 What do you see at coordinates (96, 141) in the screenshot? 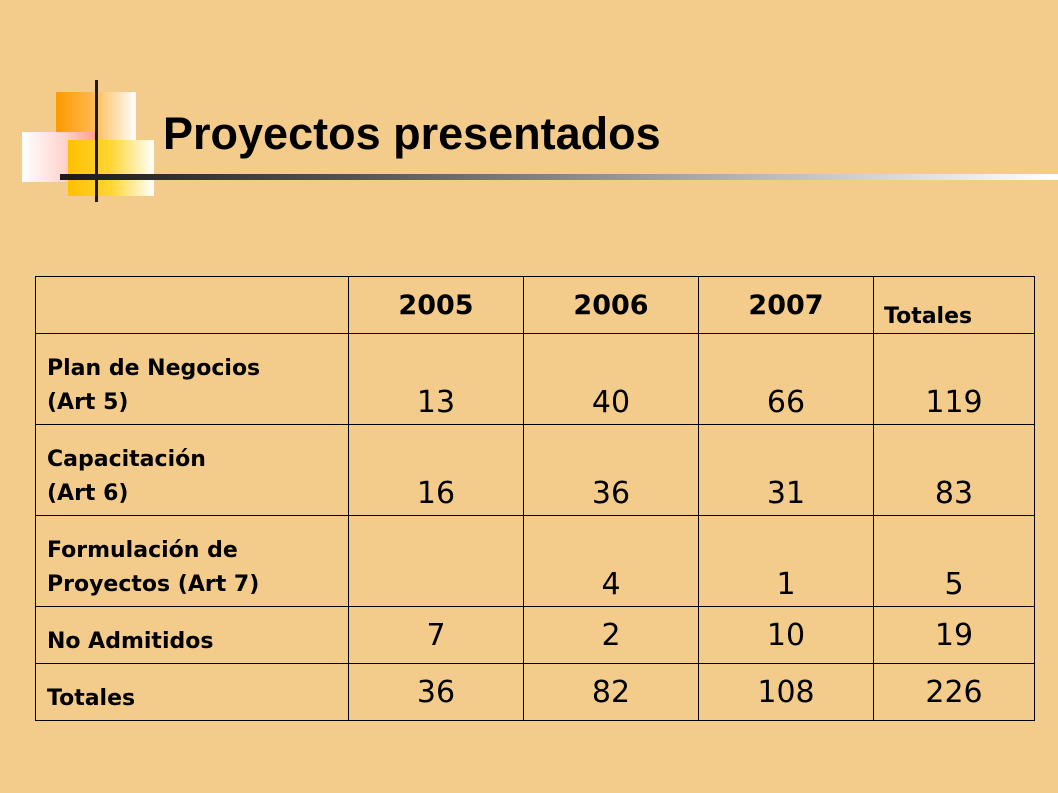
I see `logo-vertical-line` at bounding box center [96, 141].